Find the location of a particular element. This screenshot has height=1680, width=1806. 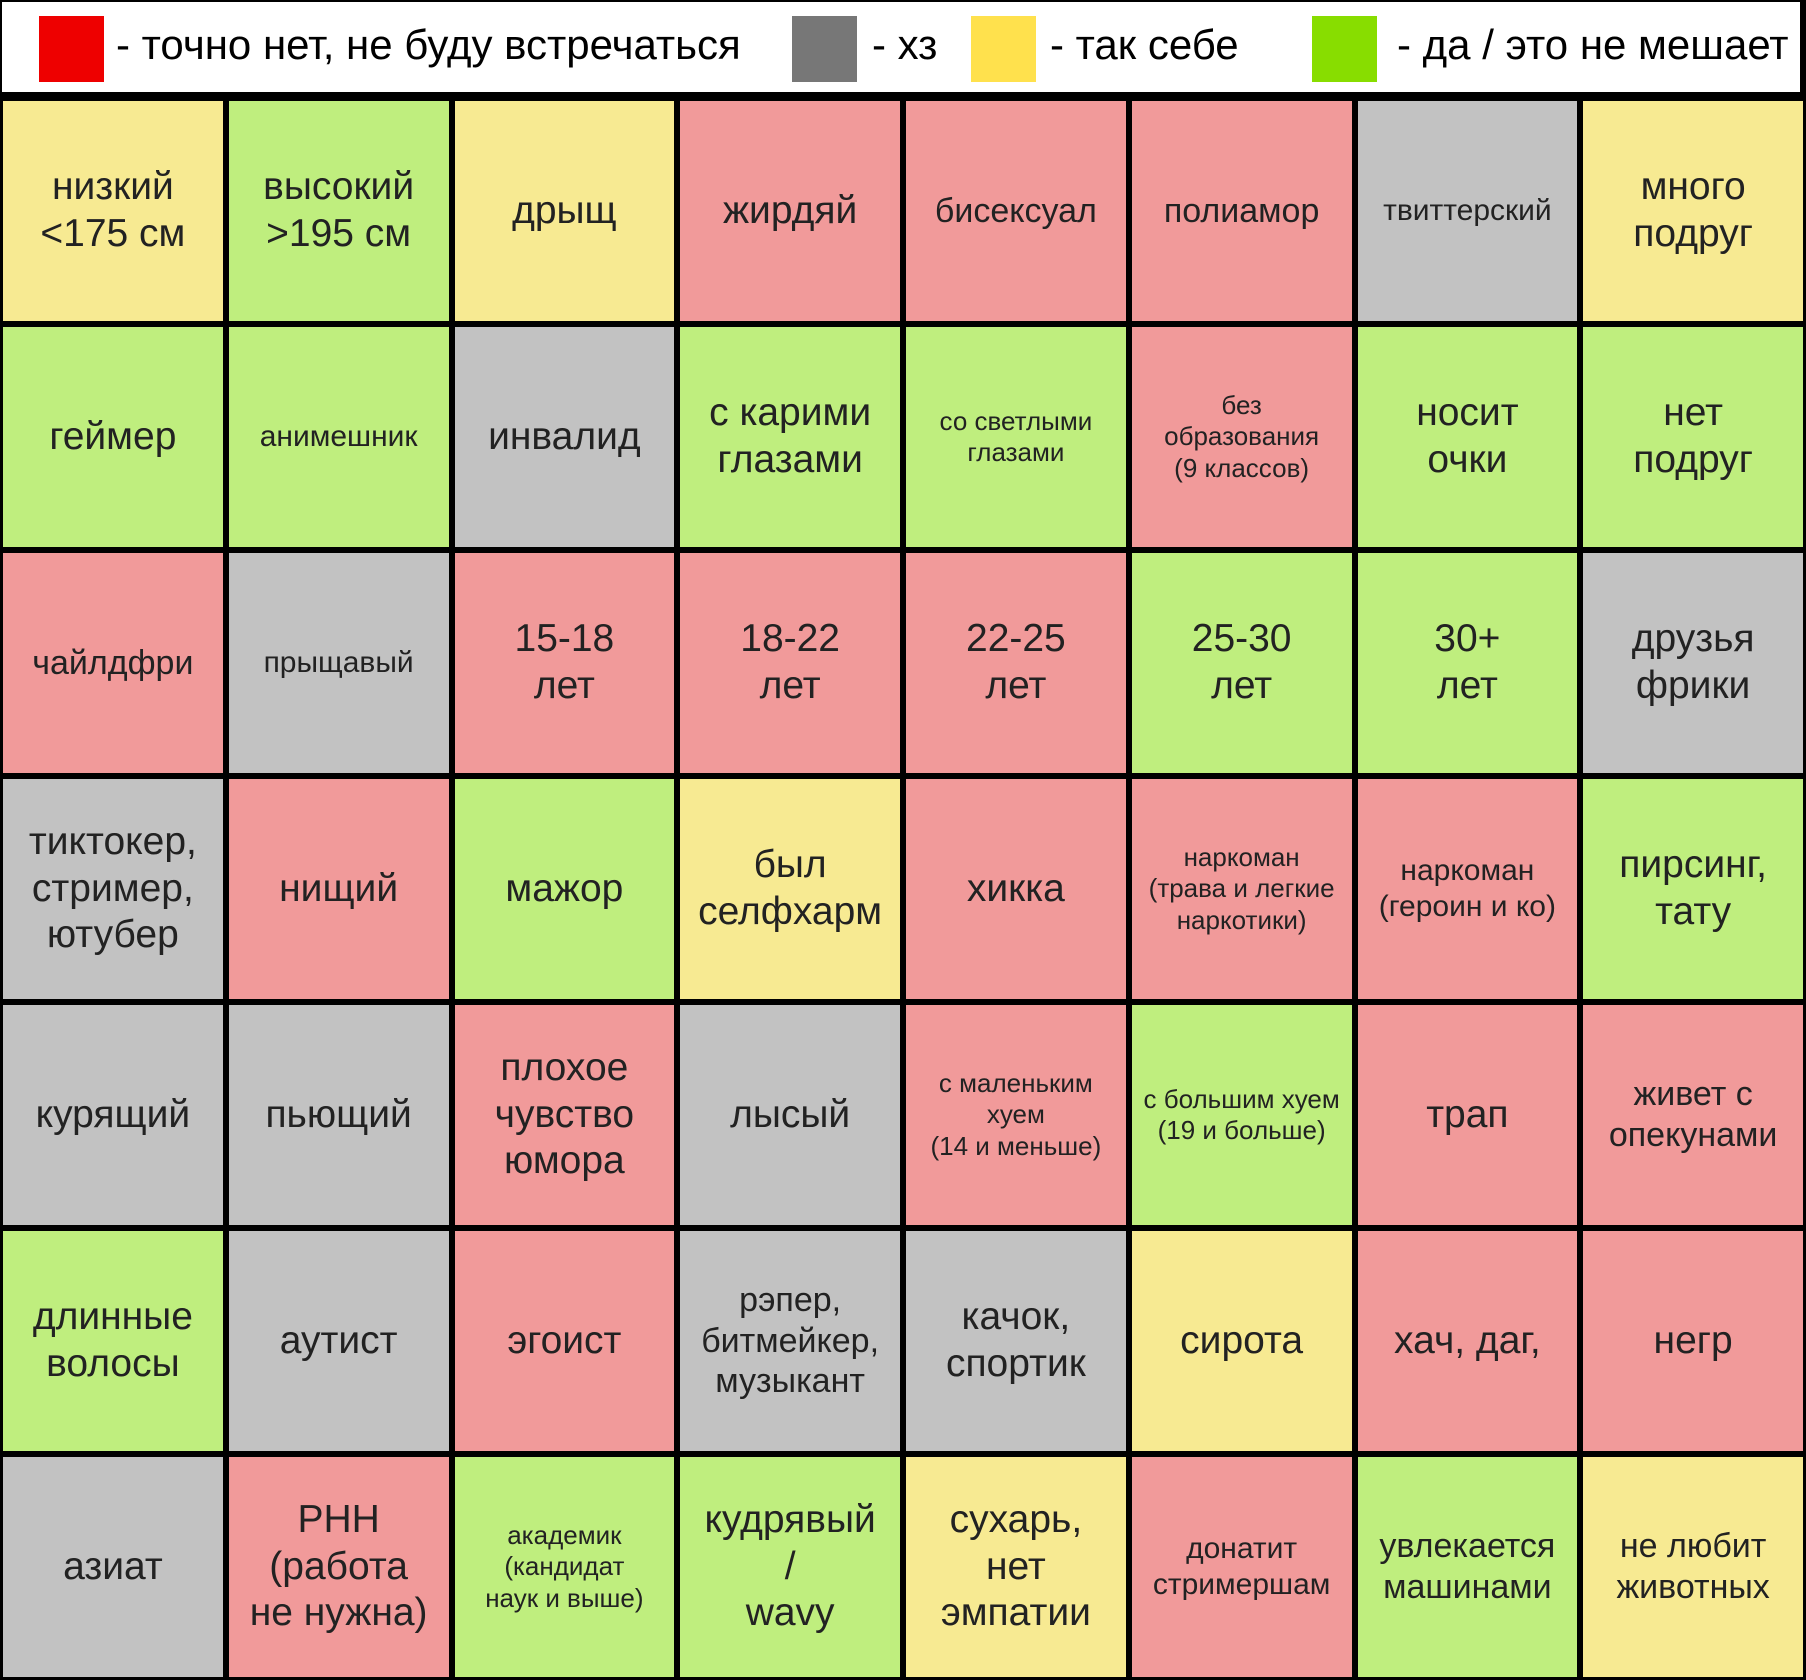

cell-label: длинные волосы is located at coordinates (112, 1340).